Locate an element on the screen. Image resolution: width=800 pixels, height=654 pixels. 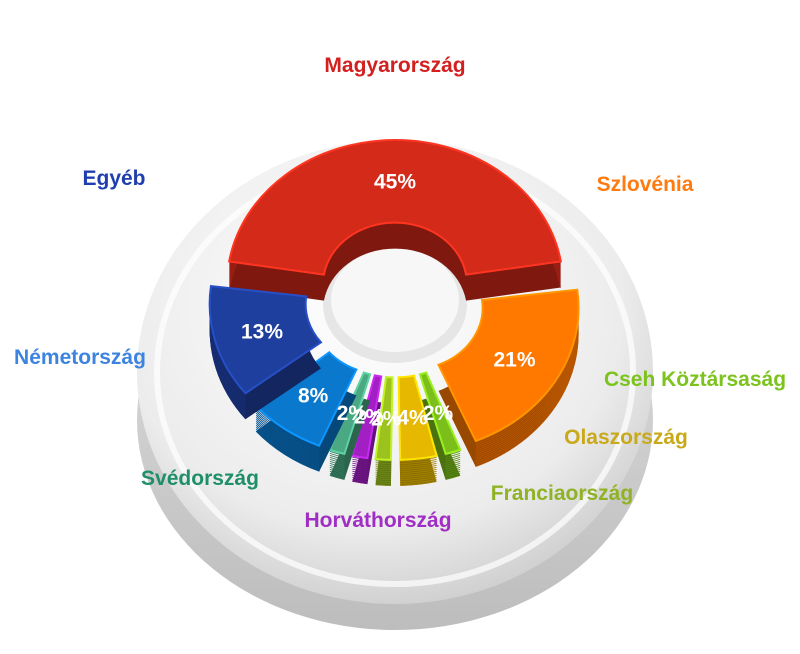
slice-top-svedorszag is located at coordinates (350, 413).